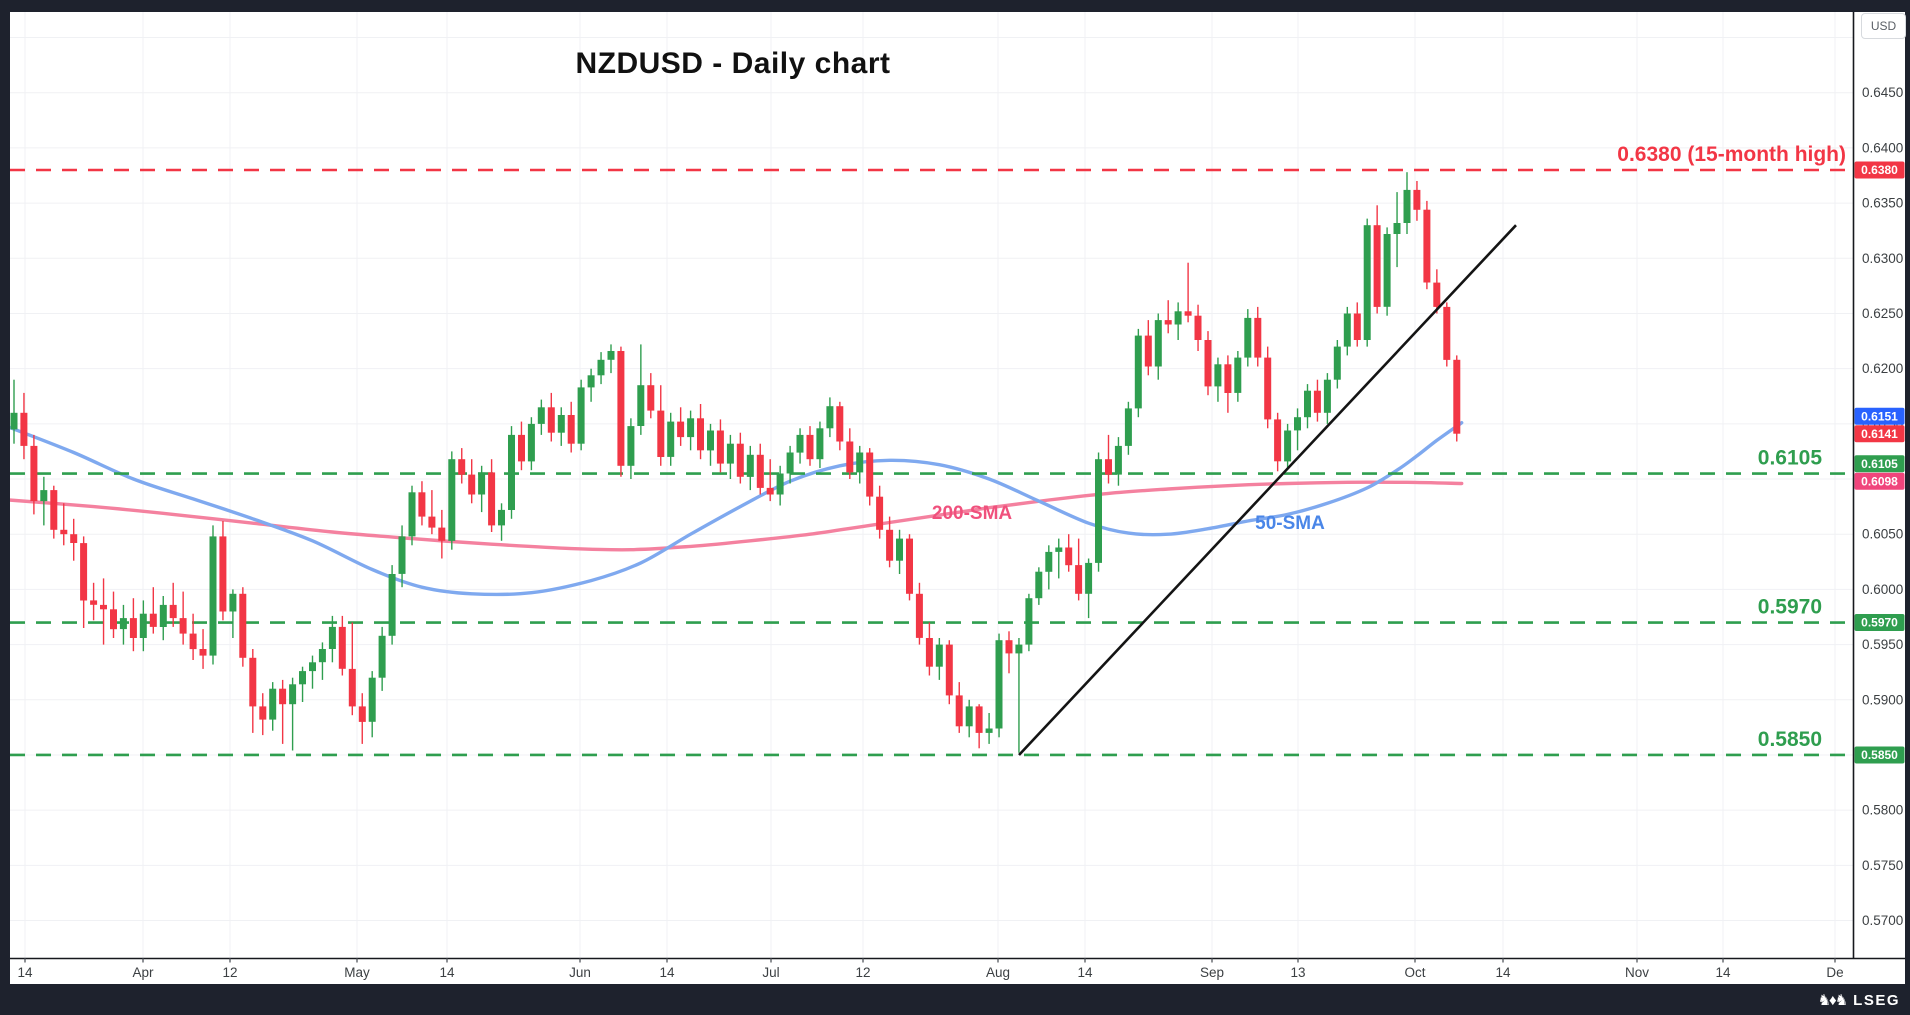  Describe the element at coordinates (1731, 154) in the screenshot. I see `level-label: 0.6380 (15-month high)` at that location.